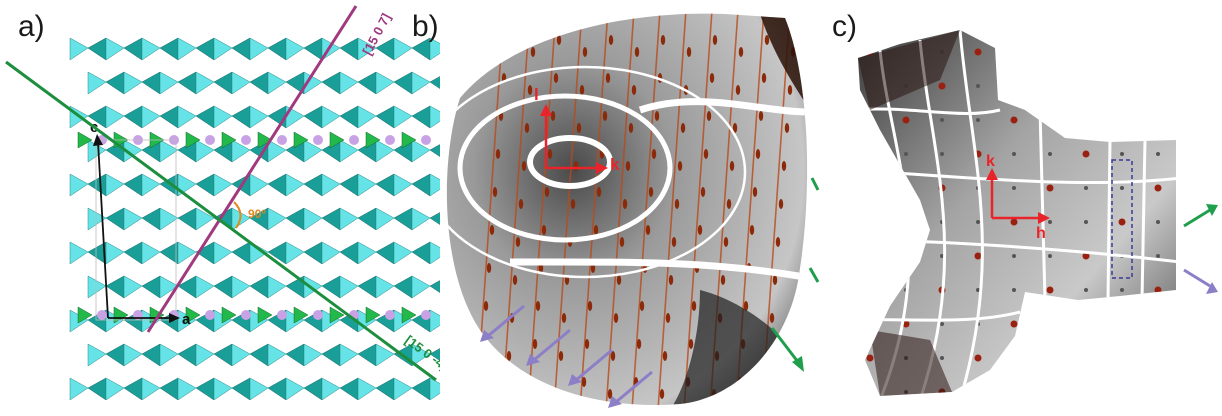  I want to click on selection-box-dashed, so click(1122, 219).